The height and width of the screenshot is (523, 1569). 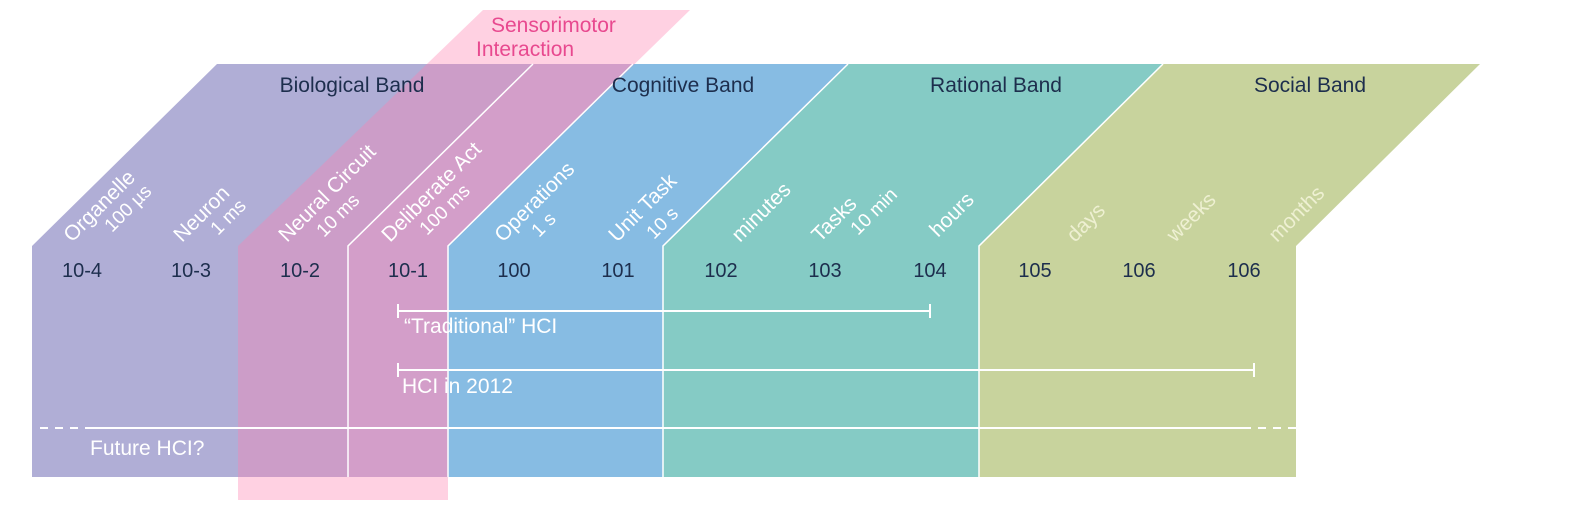 What do you see at coordinates (191, 271) in the screenshot?
I see `scale-label: 10-3` at bounding box center [191, 271].